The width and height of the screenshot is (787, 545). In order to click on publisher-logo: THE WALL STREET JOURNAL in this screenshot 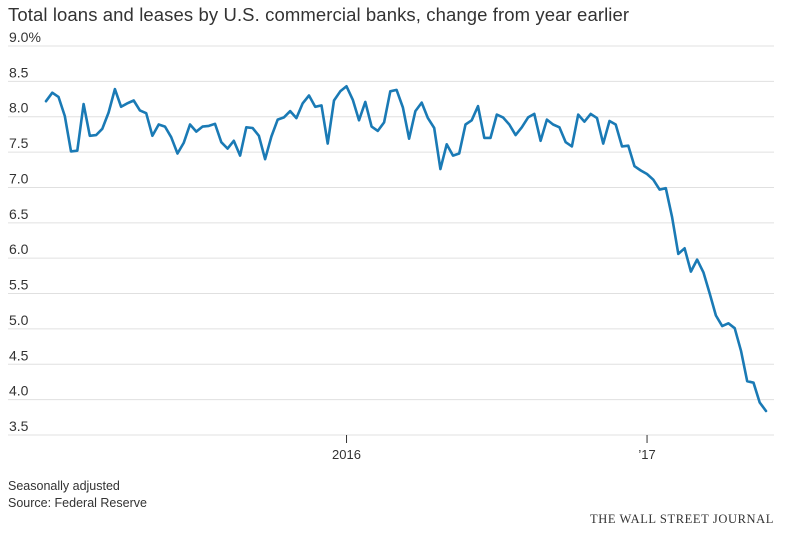, I will do `click(681, 519)`.